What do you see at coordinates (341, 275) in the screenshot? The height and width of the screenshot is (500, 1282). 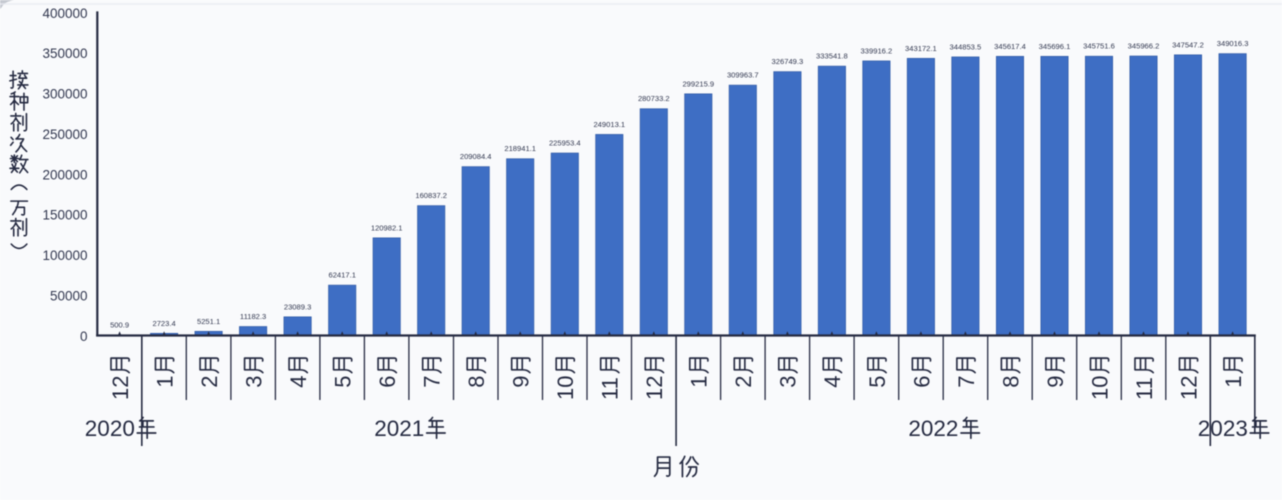 I see `svg-text: 62417.1` at bounding box center [341, 275].